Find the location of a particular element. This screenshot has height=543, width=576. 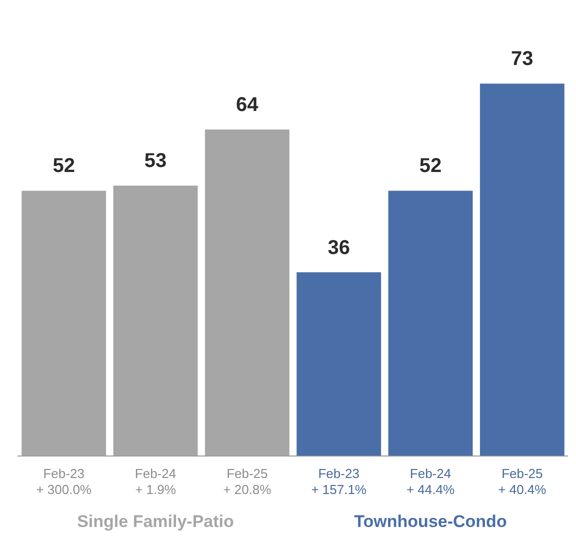

data-label: 64 is located at coordinates (248, 105).